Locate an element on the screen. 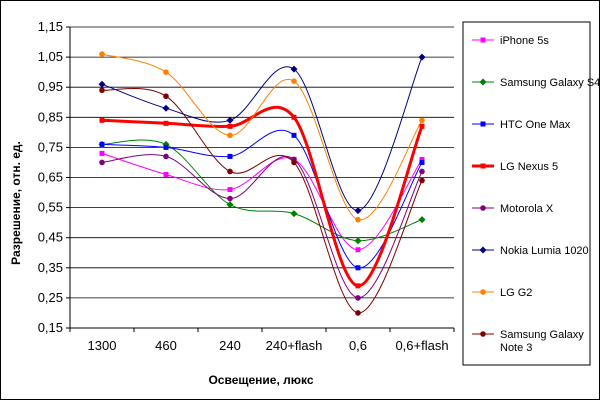 The height and width of the screenshot is (400, 600). y-tick-label: 1,15 is located at coordinates (50, 26).